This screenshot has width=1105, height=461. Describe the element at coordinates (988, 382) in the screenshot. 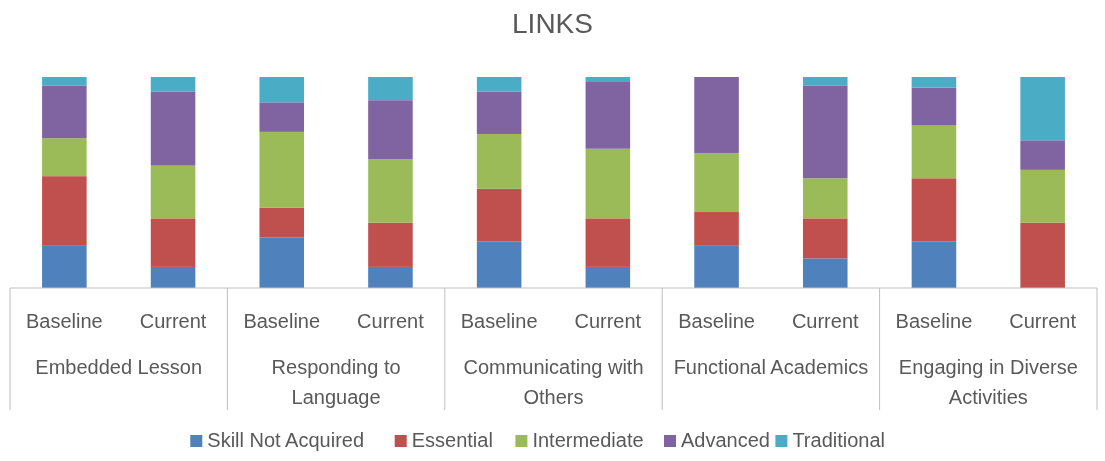

I see `text: Engaging in Diverse Activities` at that location.